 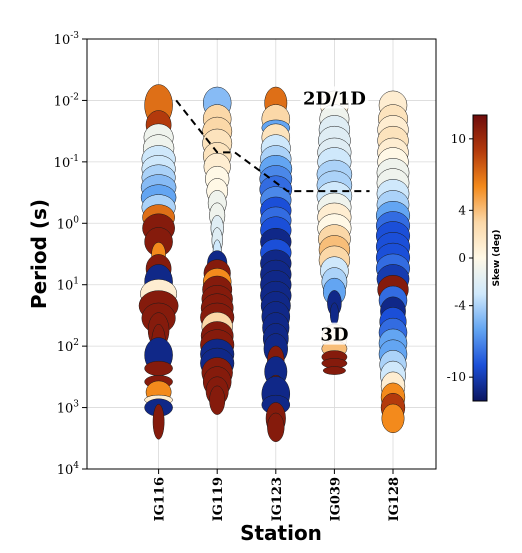 I want to click on station-label: IG128, so click(x=394, y=499).